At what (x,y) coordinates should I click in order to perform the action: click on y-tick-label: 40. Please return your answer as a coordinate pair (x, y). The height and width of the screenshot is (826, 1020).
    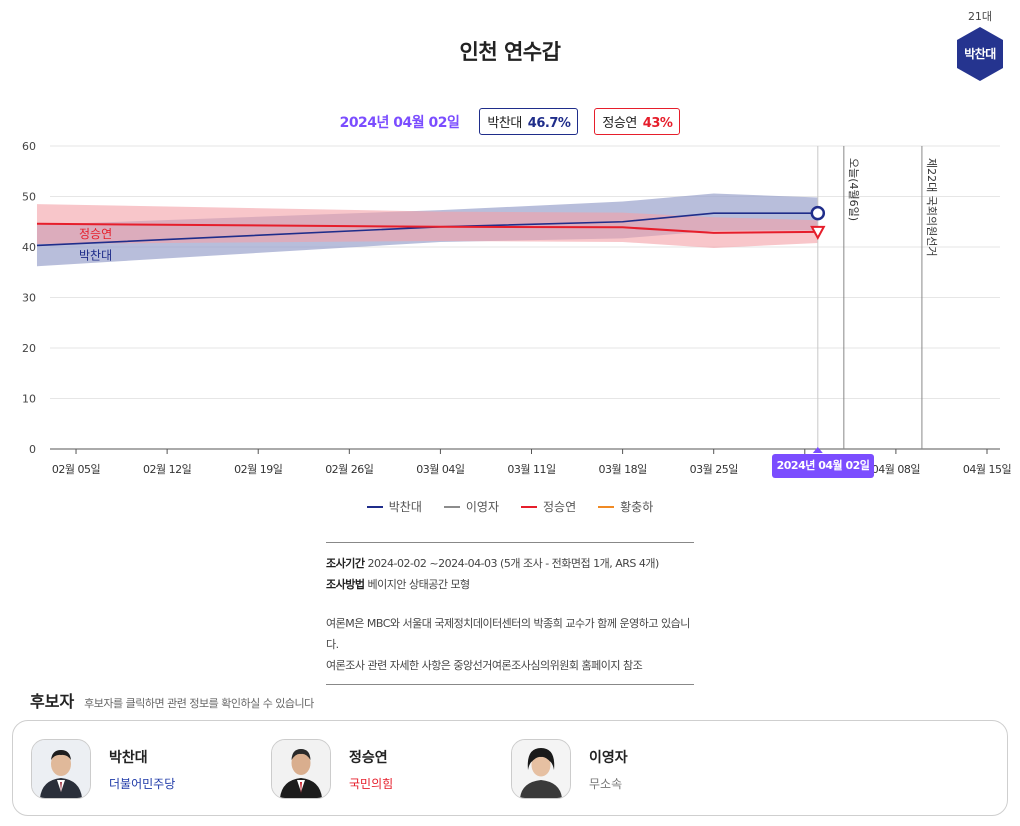
    Looking at the image, I should click on (29, 247).